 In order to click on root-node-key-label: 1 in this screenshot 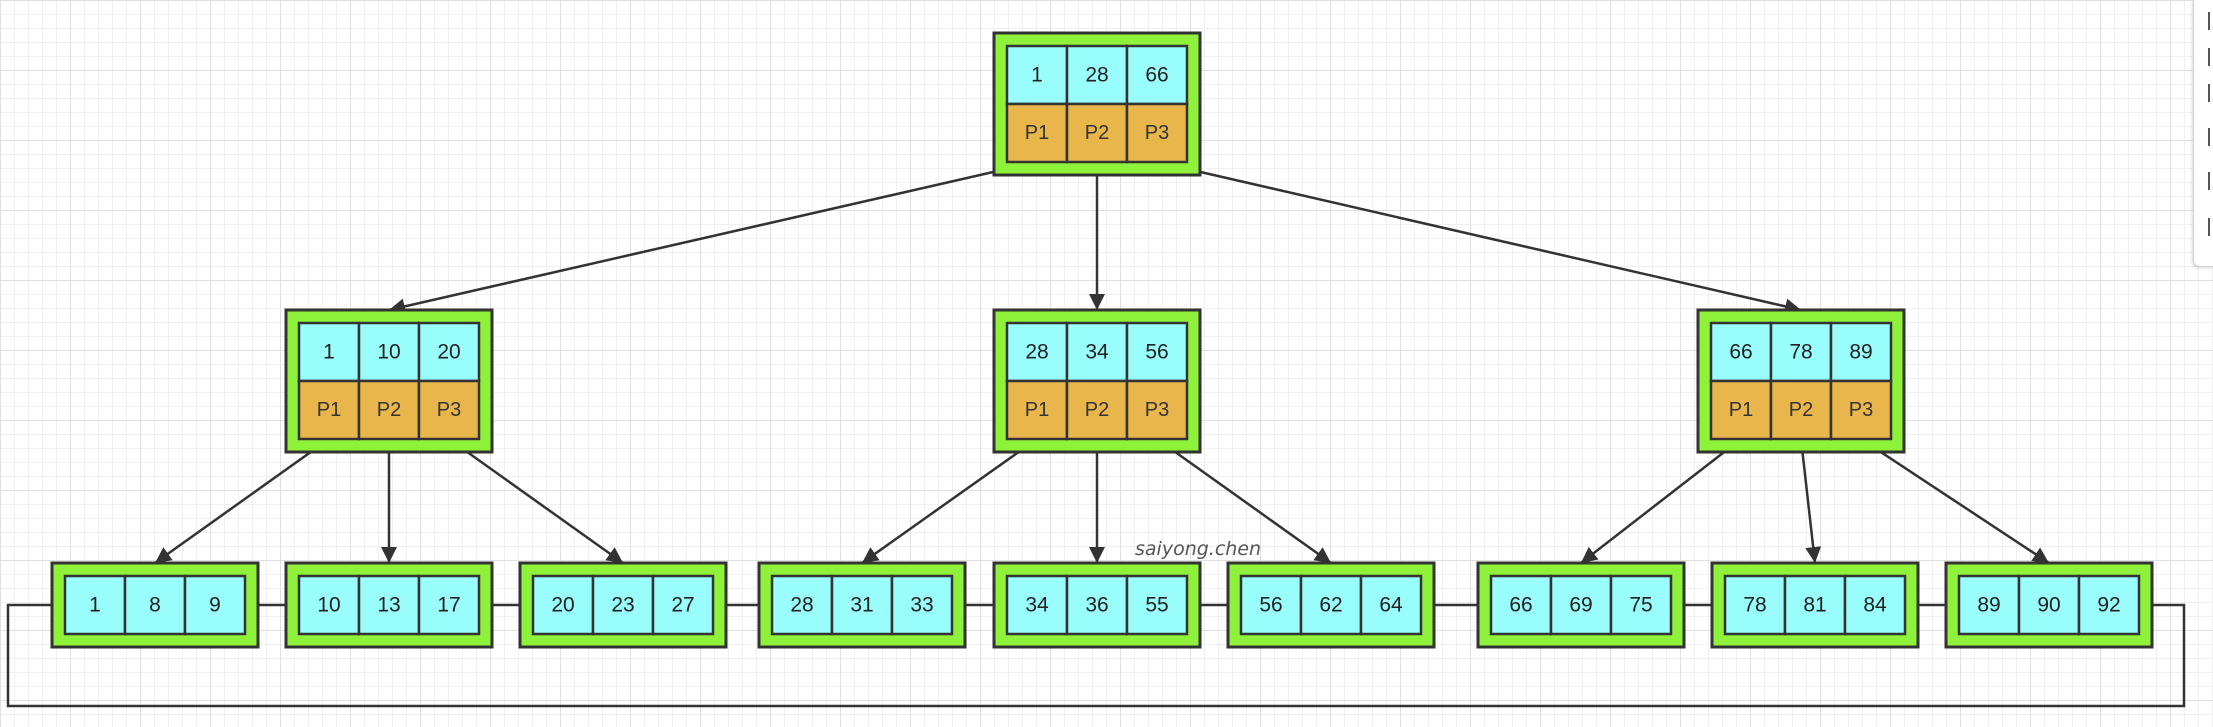, I will do `click(1037, 75)`.